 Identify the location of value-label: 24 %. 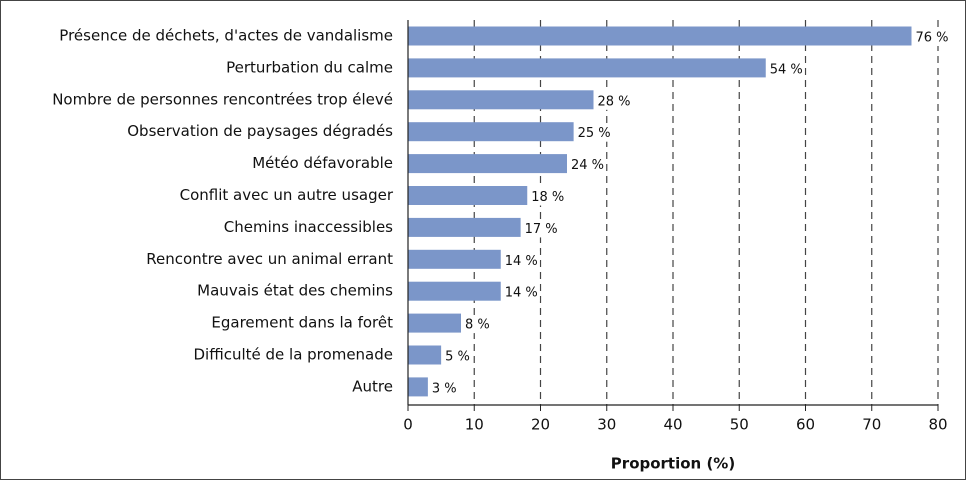
(587, 165).